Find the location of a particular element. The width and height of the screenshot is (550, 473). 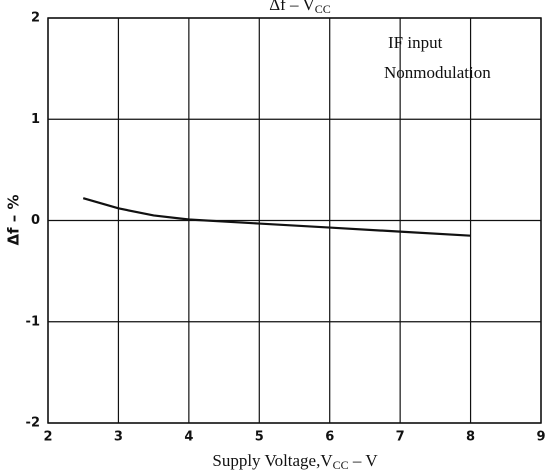

y-tick-label: 0 is located at coordinates (35, 220).